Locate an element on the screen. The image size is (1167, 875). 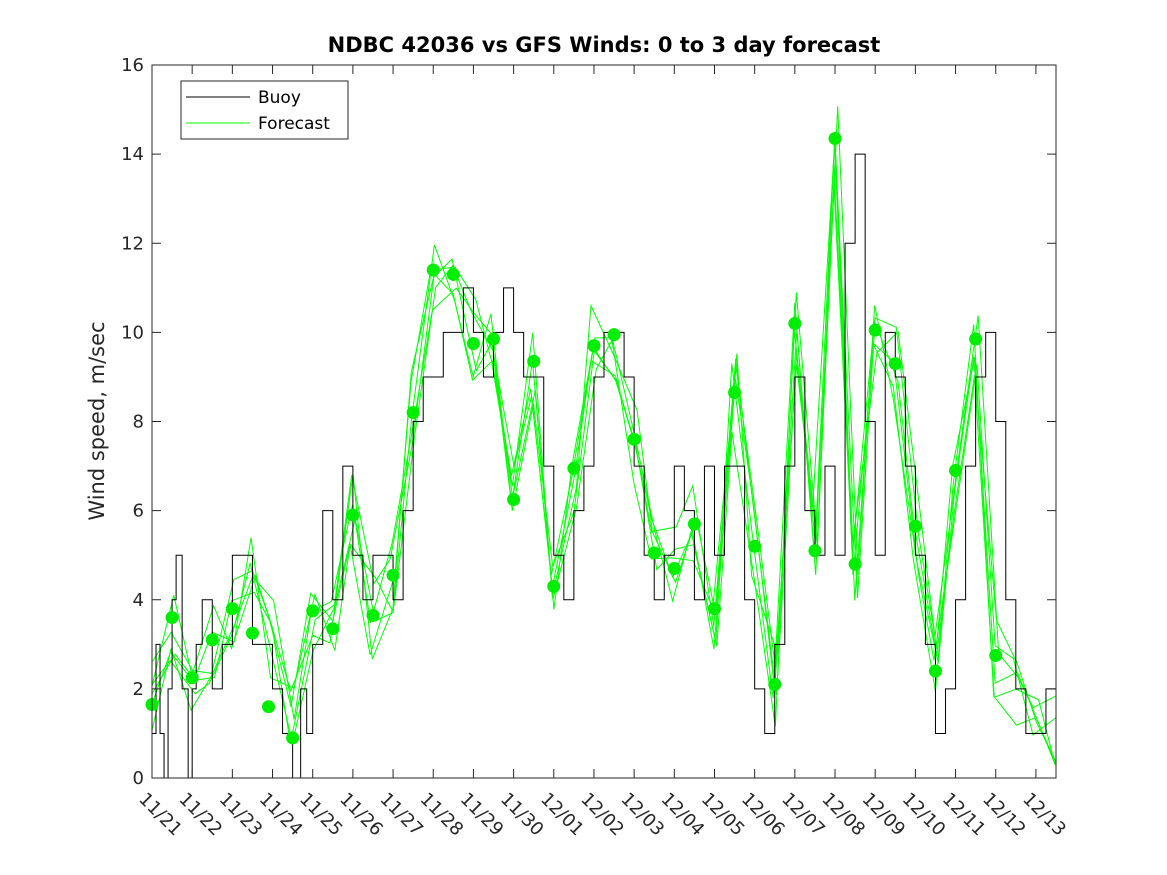
y-tick-label: 2 is located at coordinates (138, 689).